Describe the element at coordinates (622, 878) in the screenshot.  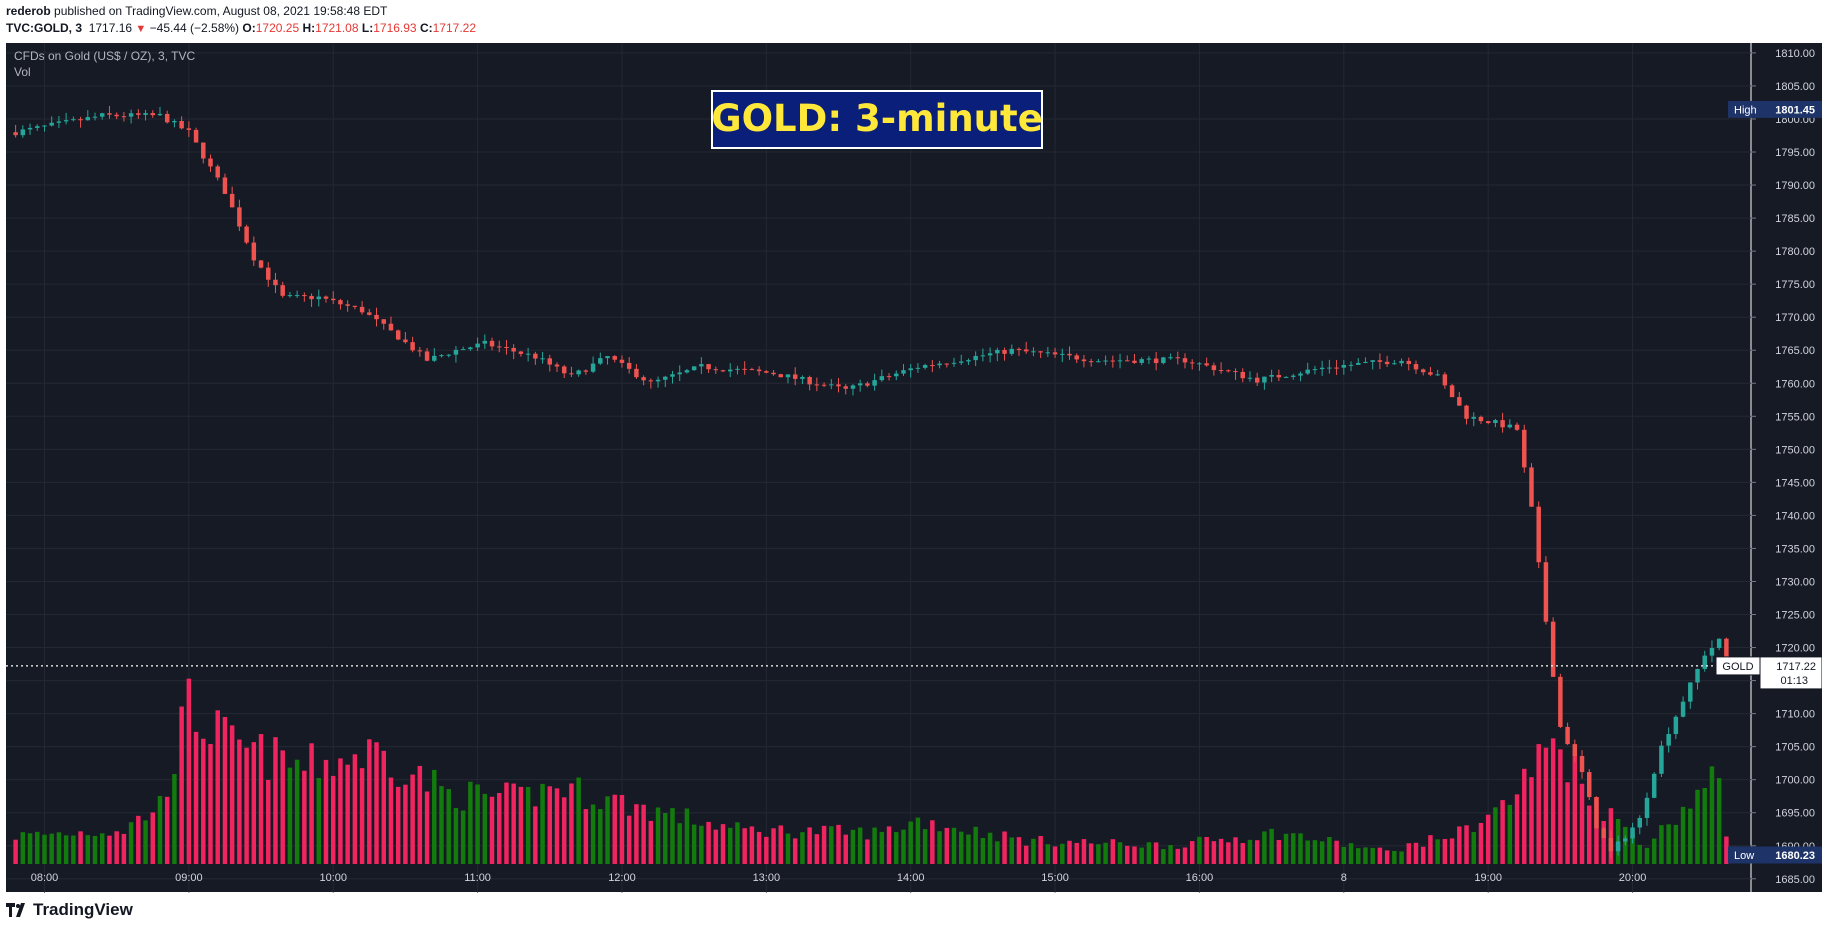
I see `time-tick-label: 12:00` at that location.